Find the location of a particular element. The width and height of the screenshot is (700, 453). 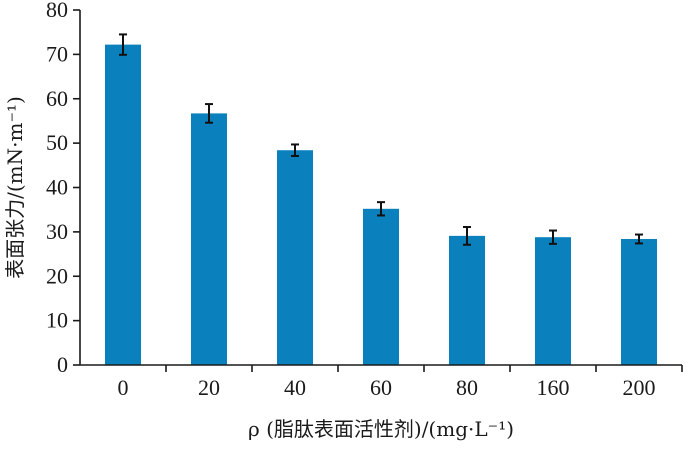

x-tick-label: 60 is located at coordinates (381, 387).